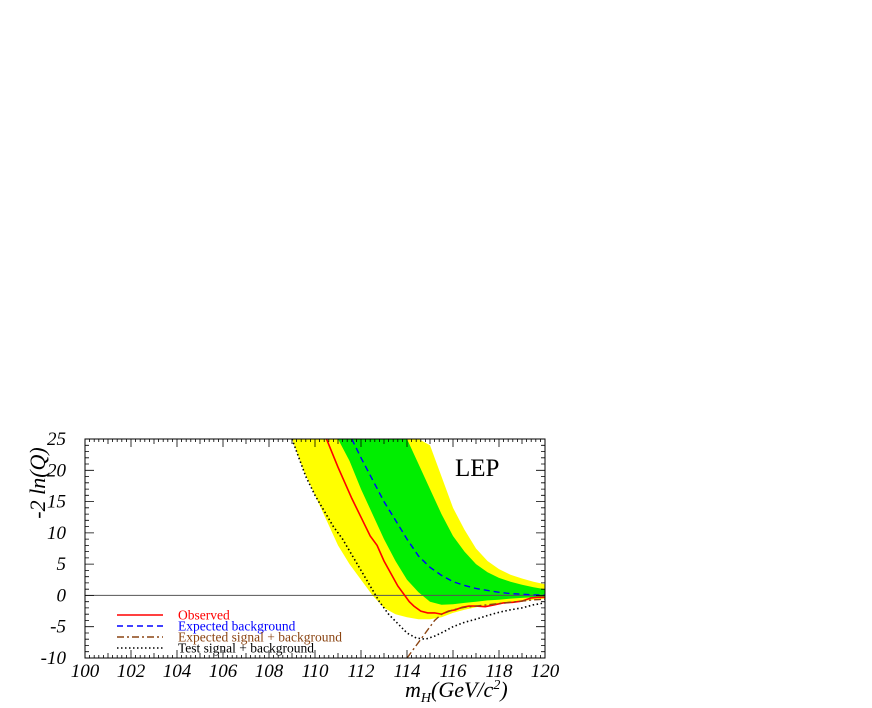  What do you see at coordinates (56, 502) in the screenshot?
I see `y-tick-label: 15` at bounding box center [56, 502].